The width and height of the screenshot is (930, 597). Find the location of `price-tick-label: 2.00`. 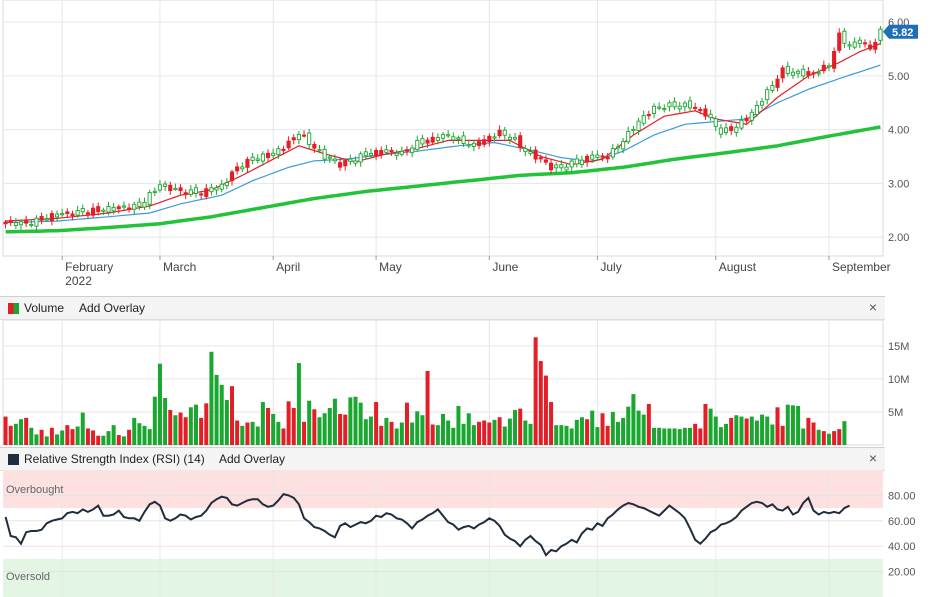

price-tick-label: 2.00 is located at coordinates (898, 238).